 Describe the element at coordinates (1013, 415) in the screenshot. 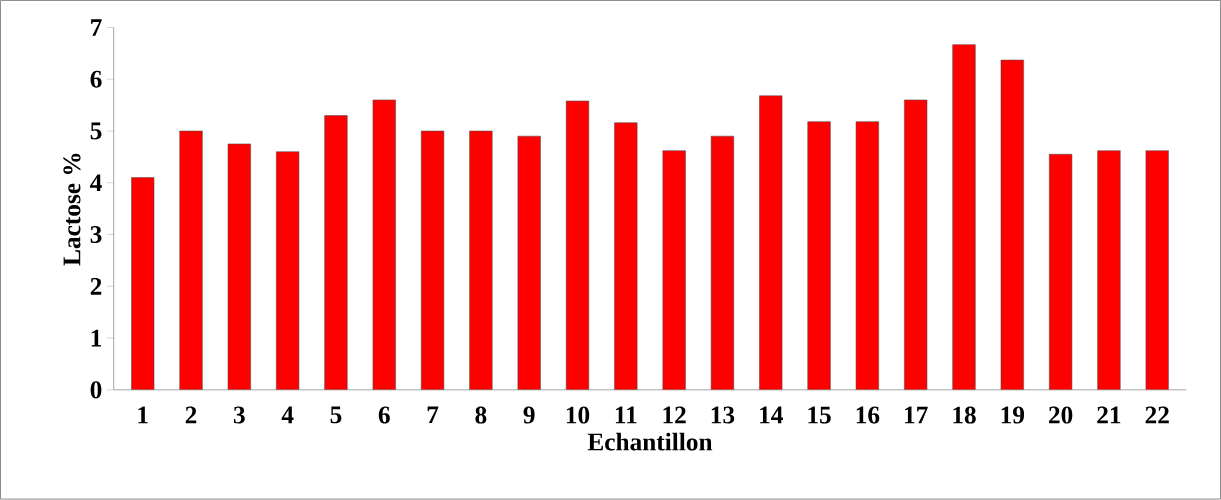

I see `x-tick-label: 19` at that location.